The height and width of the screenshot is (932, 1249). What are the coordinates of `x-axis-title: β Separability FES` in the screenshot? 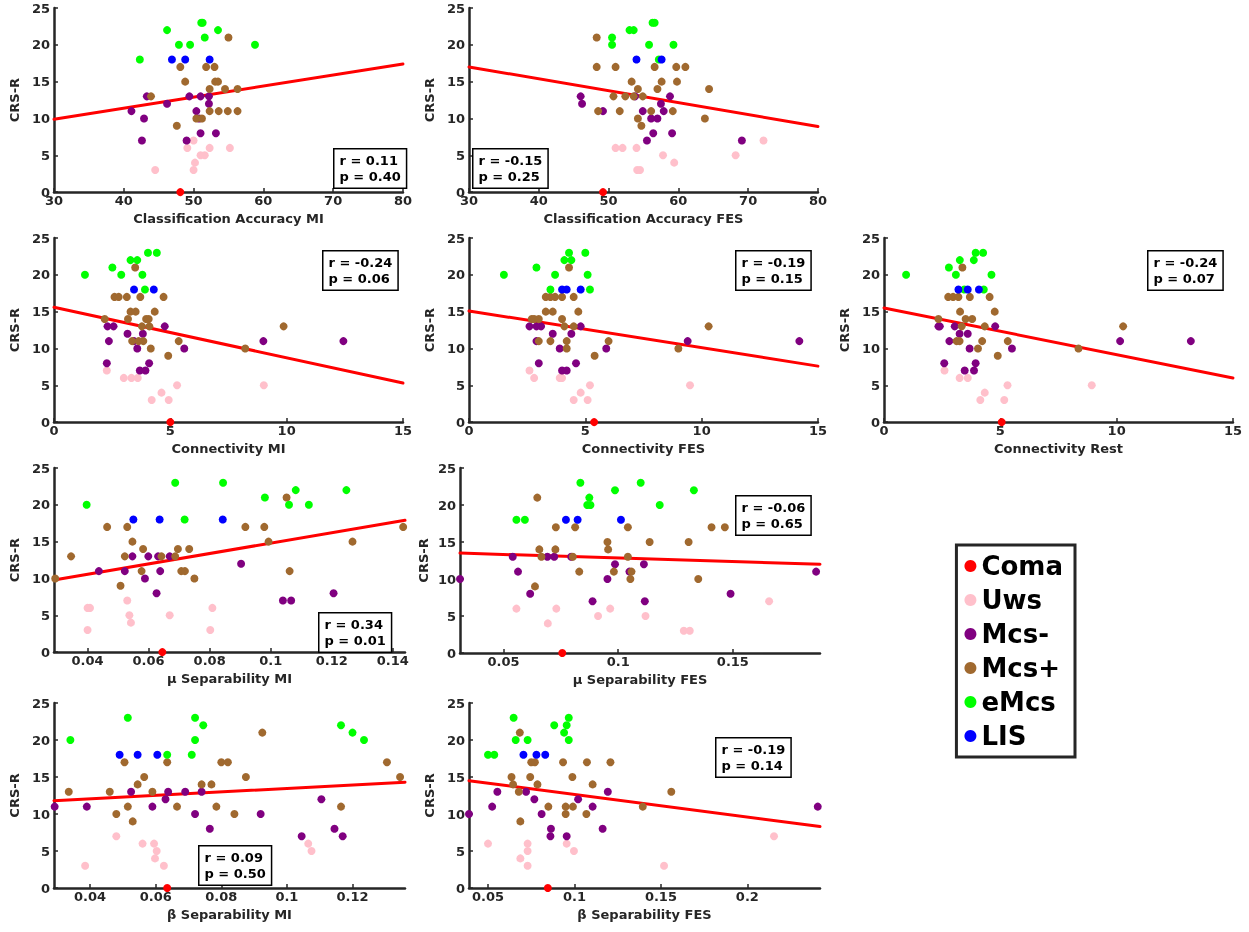 It's located at (644, 914).